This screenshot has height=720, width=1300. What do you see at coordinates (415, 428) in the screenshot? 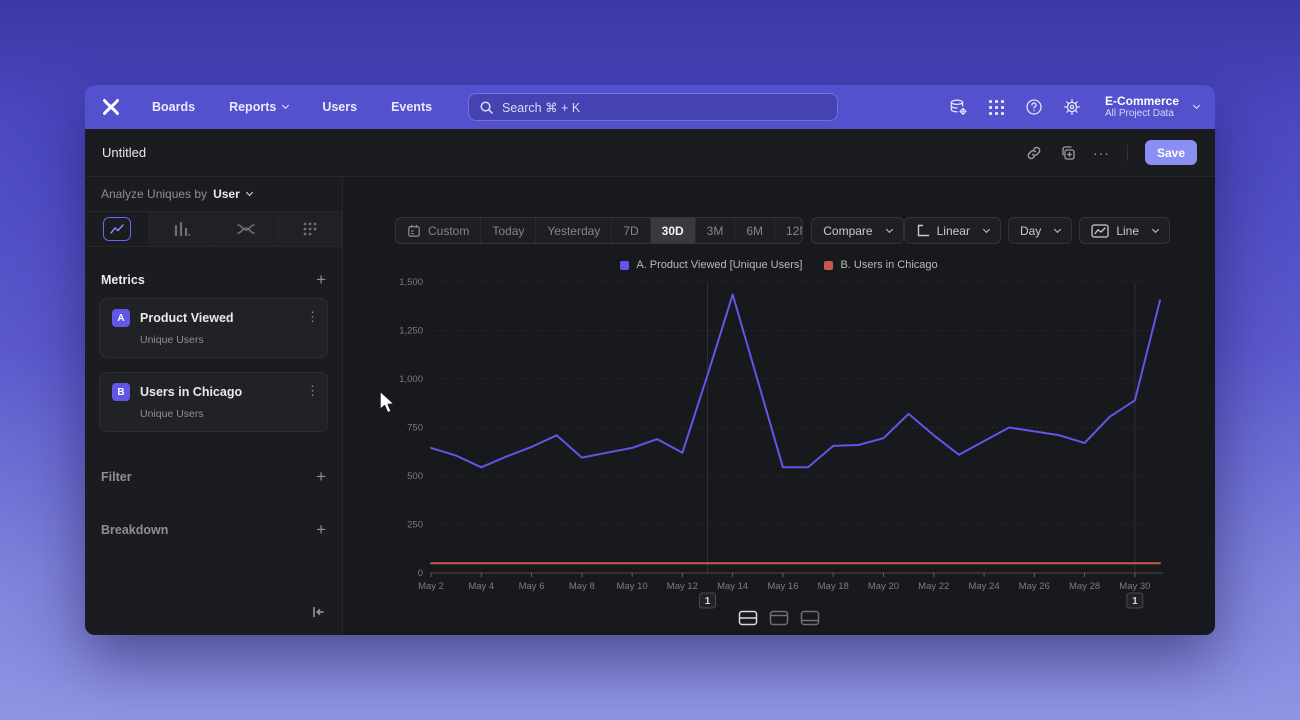
I see `y-tick-label: 750` at bounding box center [415, 428].